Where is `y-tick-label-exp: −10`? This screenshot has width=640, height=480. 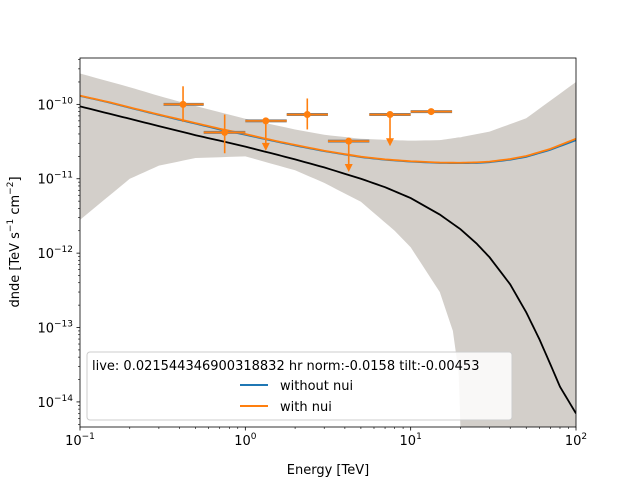 y-tick-label-exp: −10 is located at coordinates (63, 101).